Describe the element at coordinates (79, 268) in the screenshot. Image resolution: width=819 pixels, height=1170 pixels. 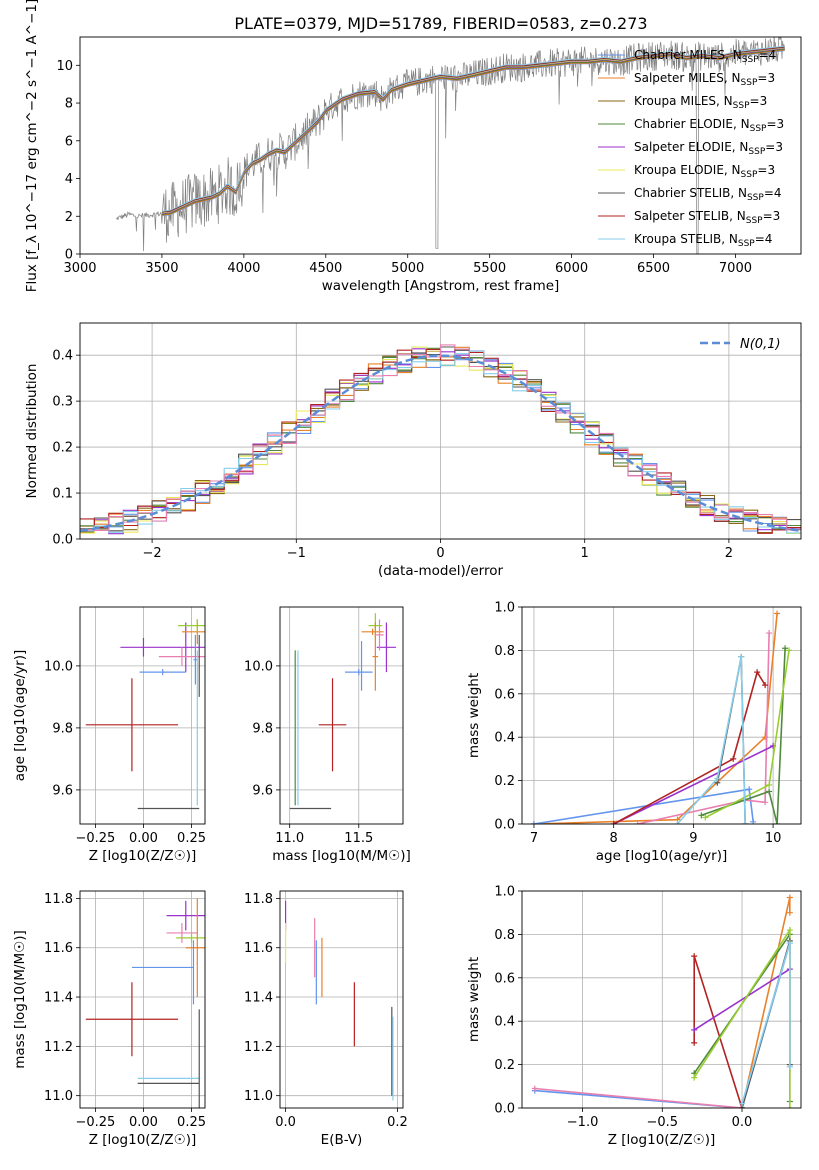
I see `x-tick-label: 3000` at that location.